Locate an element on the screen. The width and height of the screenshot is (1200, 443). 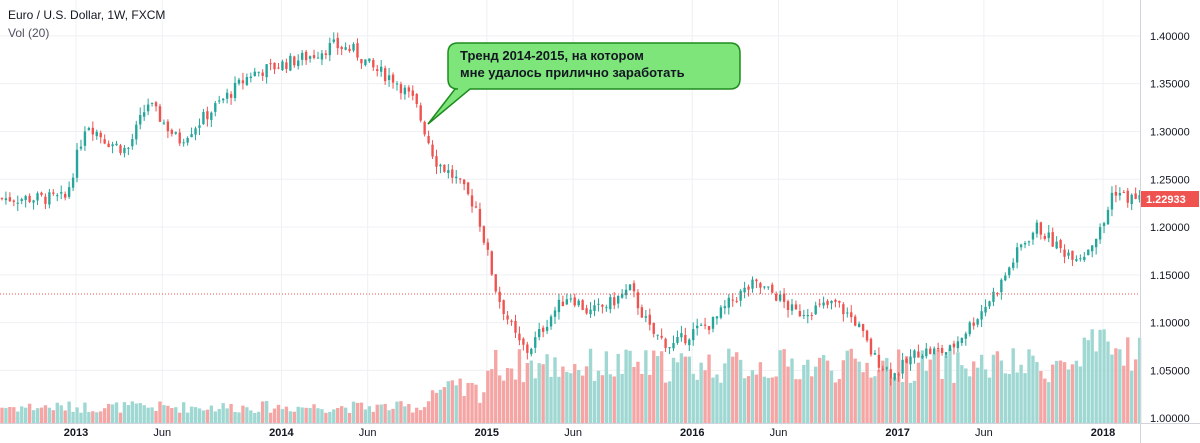
x-tick-label: 2014 is located at coordinates (281, 433).